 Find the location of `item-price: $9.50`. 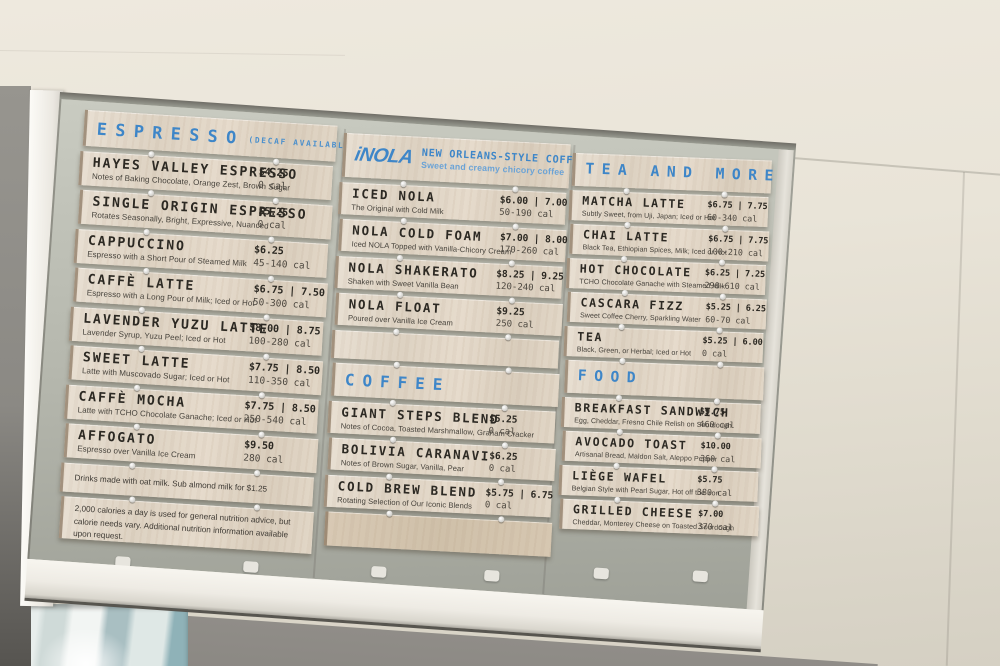

item-price: $9.50 is located at coordinates (259, 446).